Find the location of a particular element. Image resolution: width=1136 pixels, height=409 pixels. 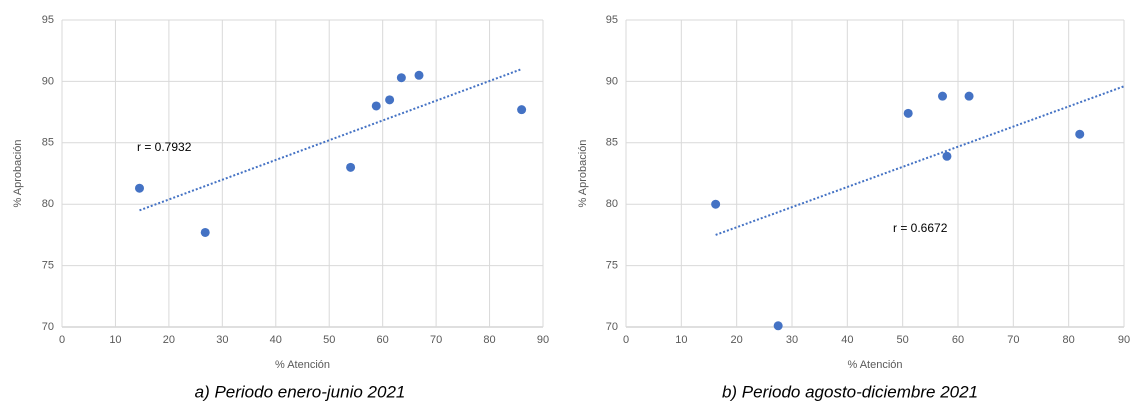

annotation: r = 0.6672 is located at coordinates (920, 228).